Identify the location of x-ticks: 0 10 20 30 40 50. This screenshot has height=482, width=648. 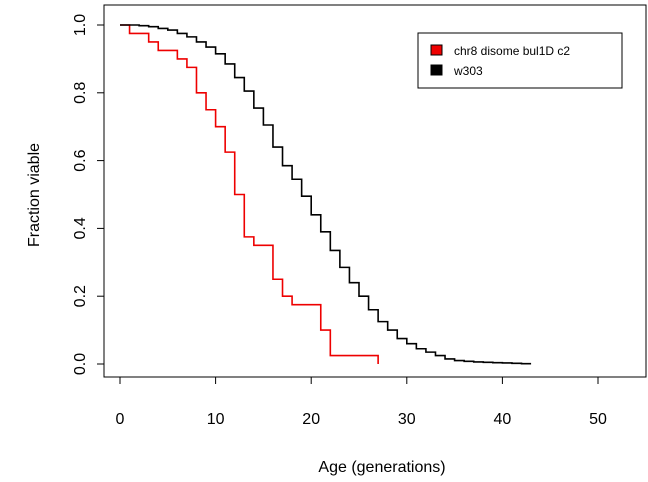
(361, 402).